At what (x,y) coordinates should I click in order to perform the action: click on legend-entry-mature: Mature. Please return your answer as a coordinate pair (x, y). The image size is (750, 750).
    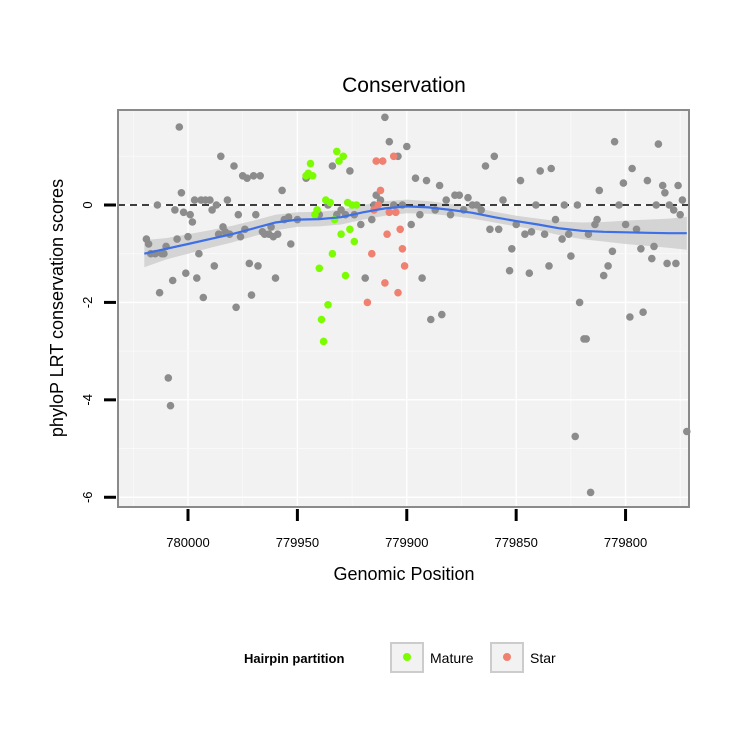
    Looking at the image, I should click on (432, 657).